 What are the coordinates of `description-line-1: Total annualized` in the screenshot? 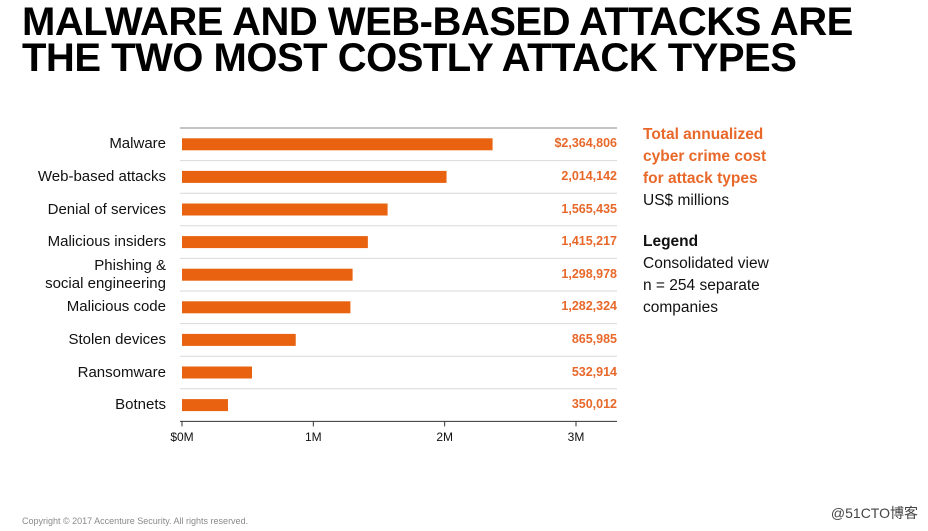 It's located at (703, 134).